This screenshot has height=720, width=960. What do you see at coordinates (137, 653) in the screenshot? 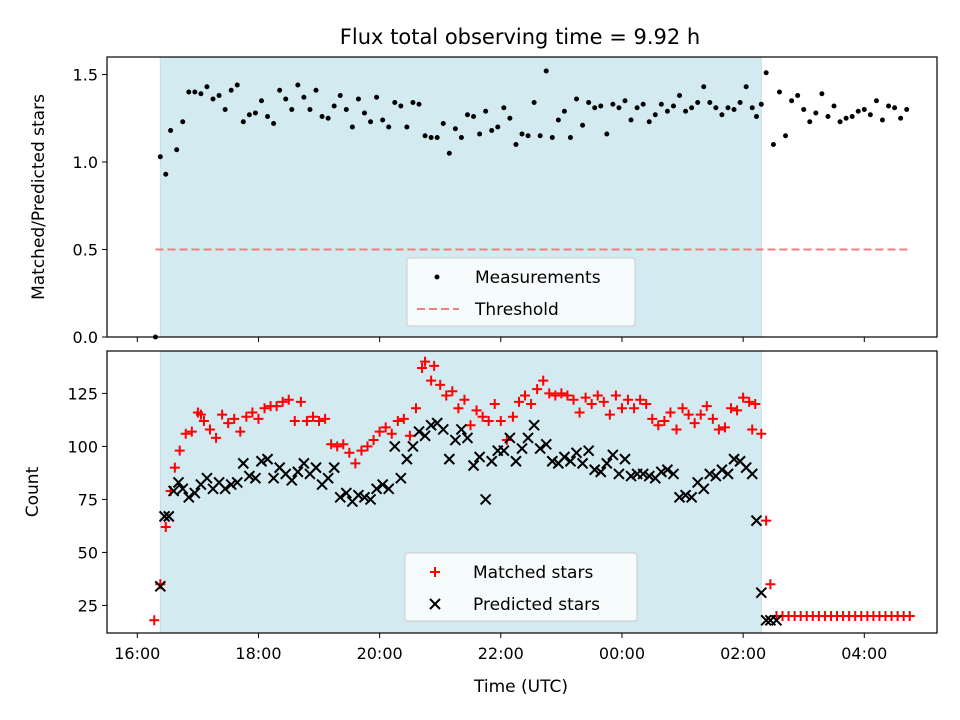
I see `x-tick-label: 16:00` at bounding box center [137, 653].